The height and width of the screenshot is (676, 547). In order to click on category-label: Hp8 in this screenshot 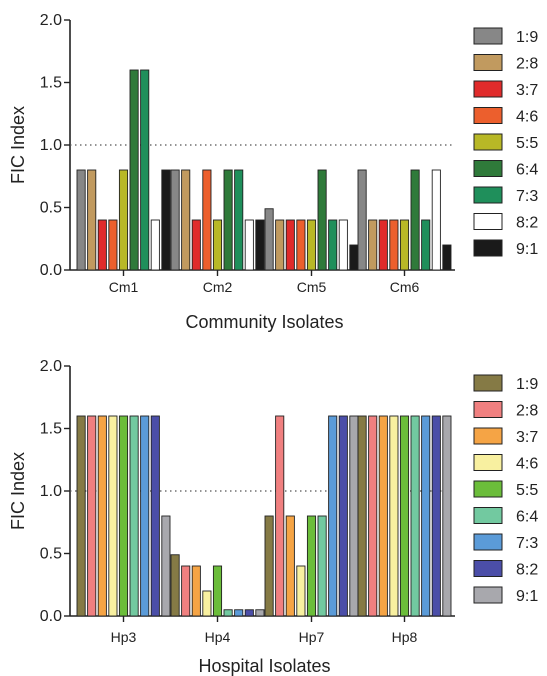, I will do `click(405, 637)`.